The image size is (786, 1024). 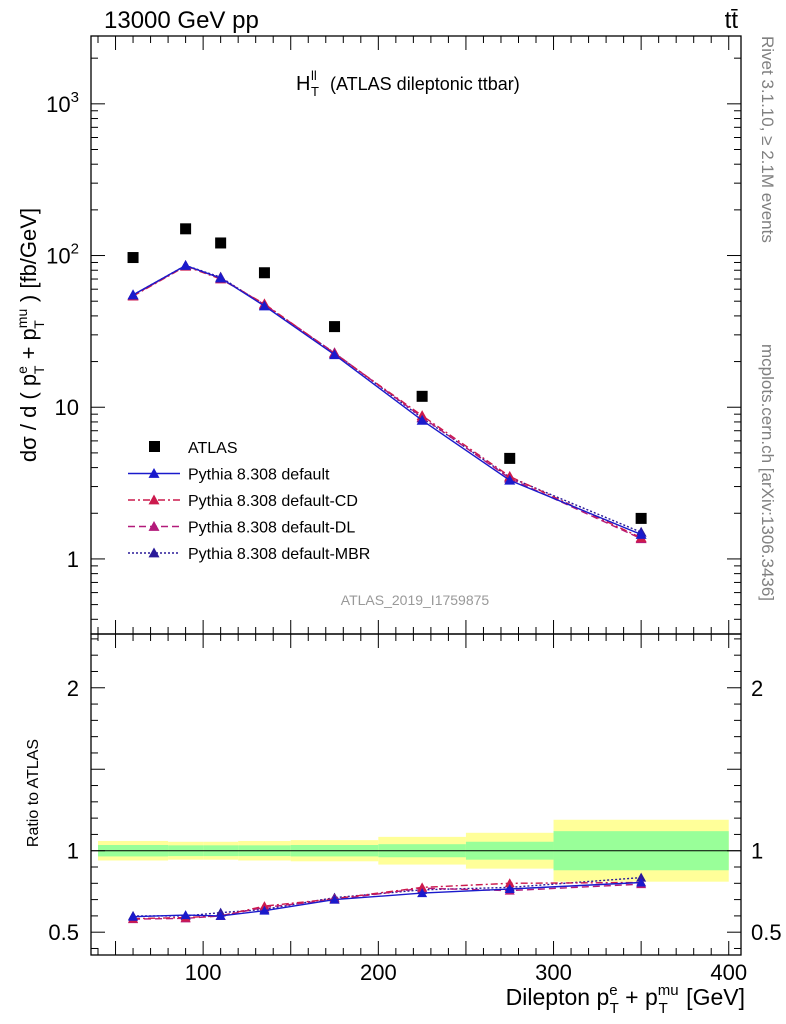 I want to click on ratio-y-tick-label-right: 1, so click(x=757, y=851).